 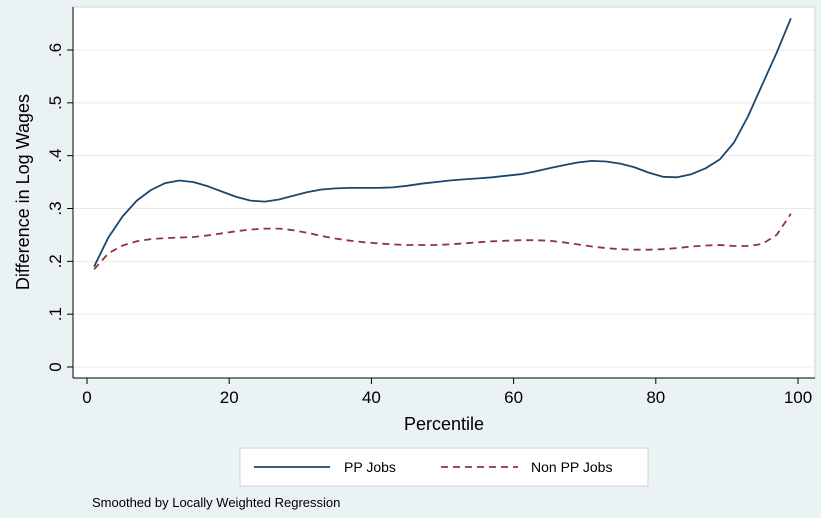 What do you see at coordinates (55, 156) in the screenshot?
I see `y-tick-label: .4` at bounding box center [55, 156].